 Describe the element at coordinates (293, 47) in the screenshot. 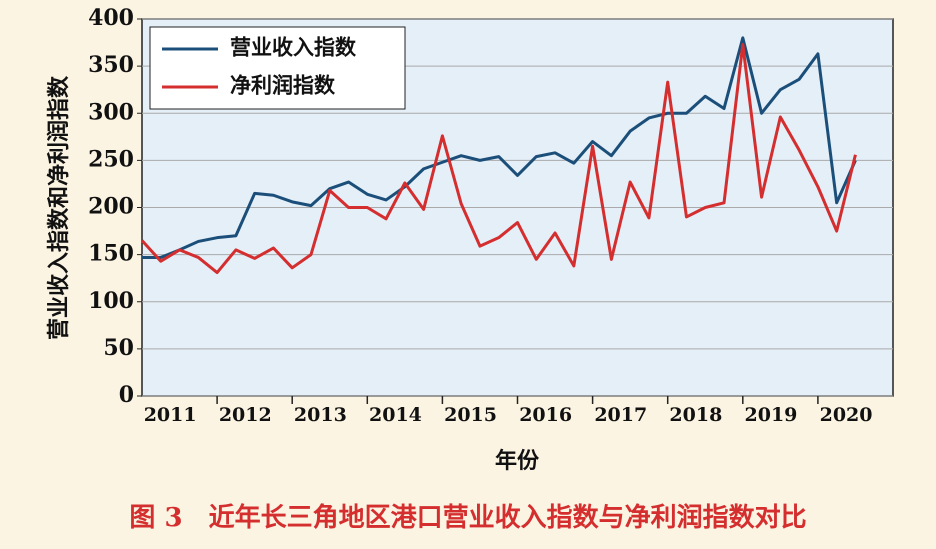

I see `legend-label: 营业收入指数` at that location.